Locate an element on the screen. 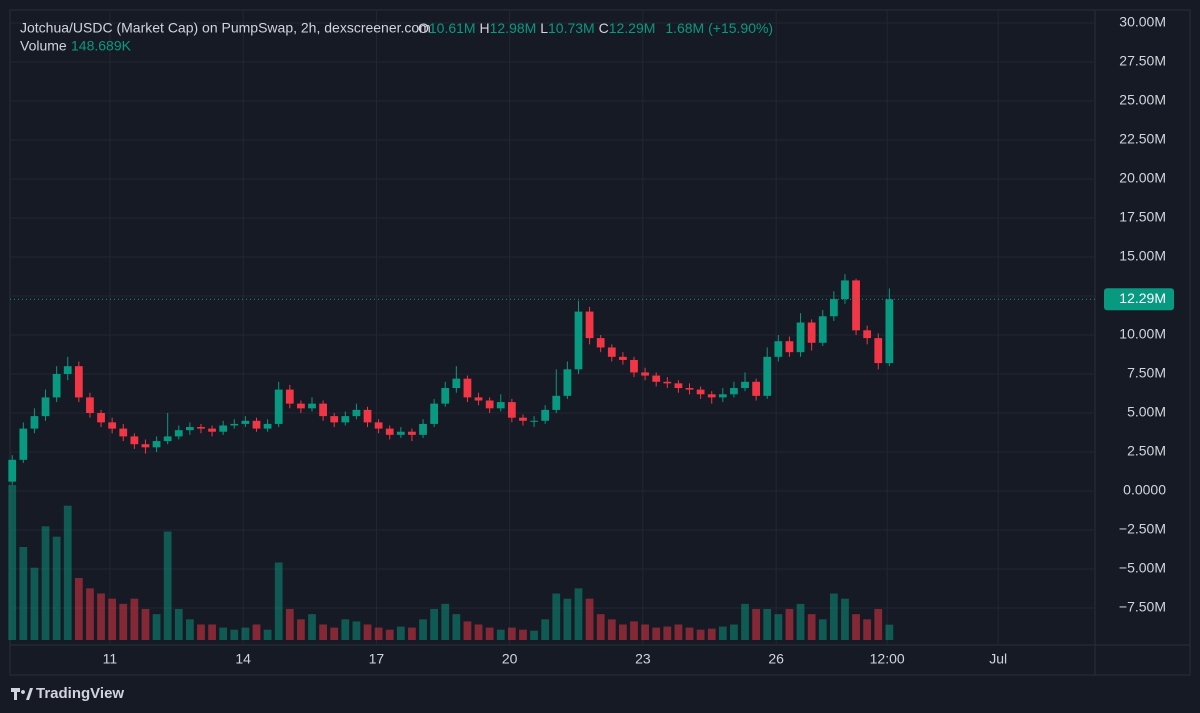  low-key: L is located at coordinates (544, 28).